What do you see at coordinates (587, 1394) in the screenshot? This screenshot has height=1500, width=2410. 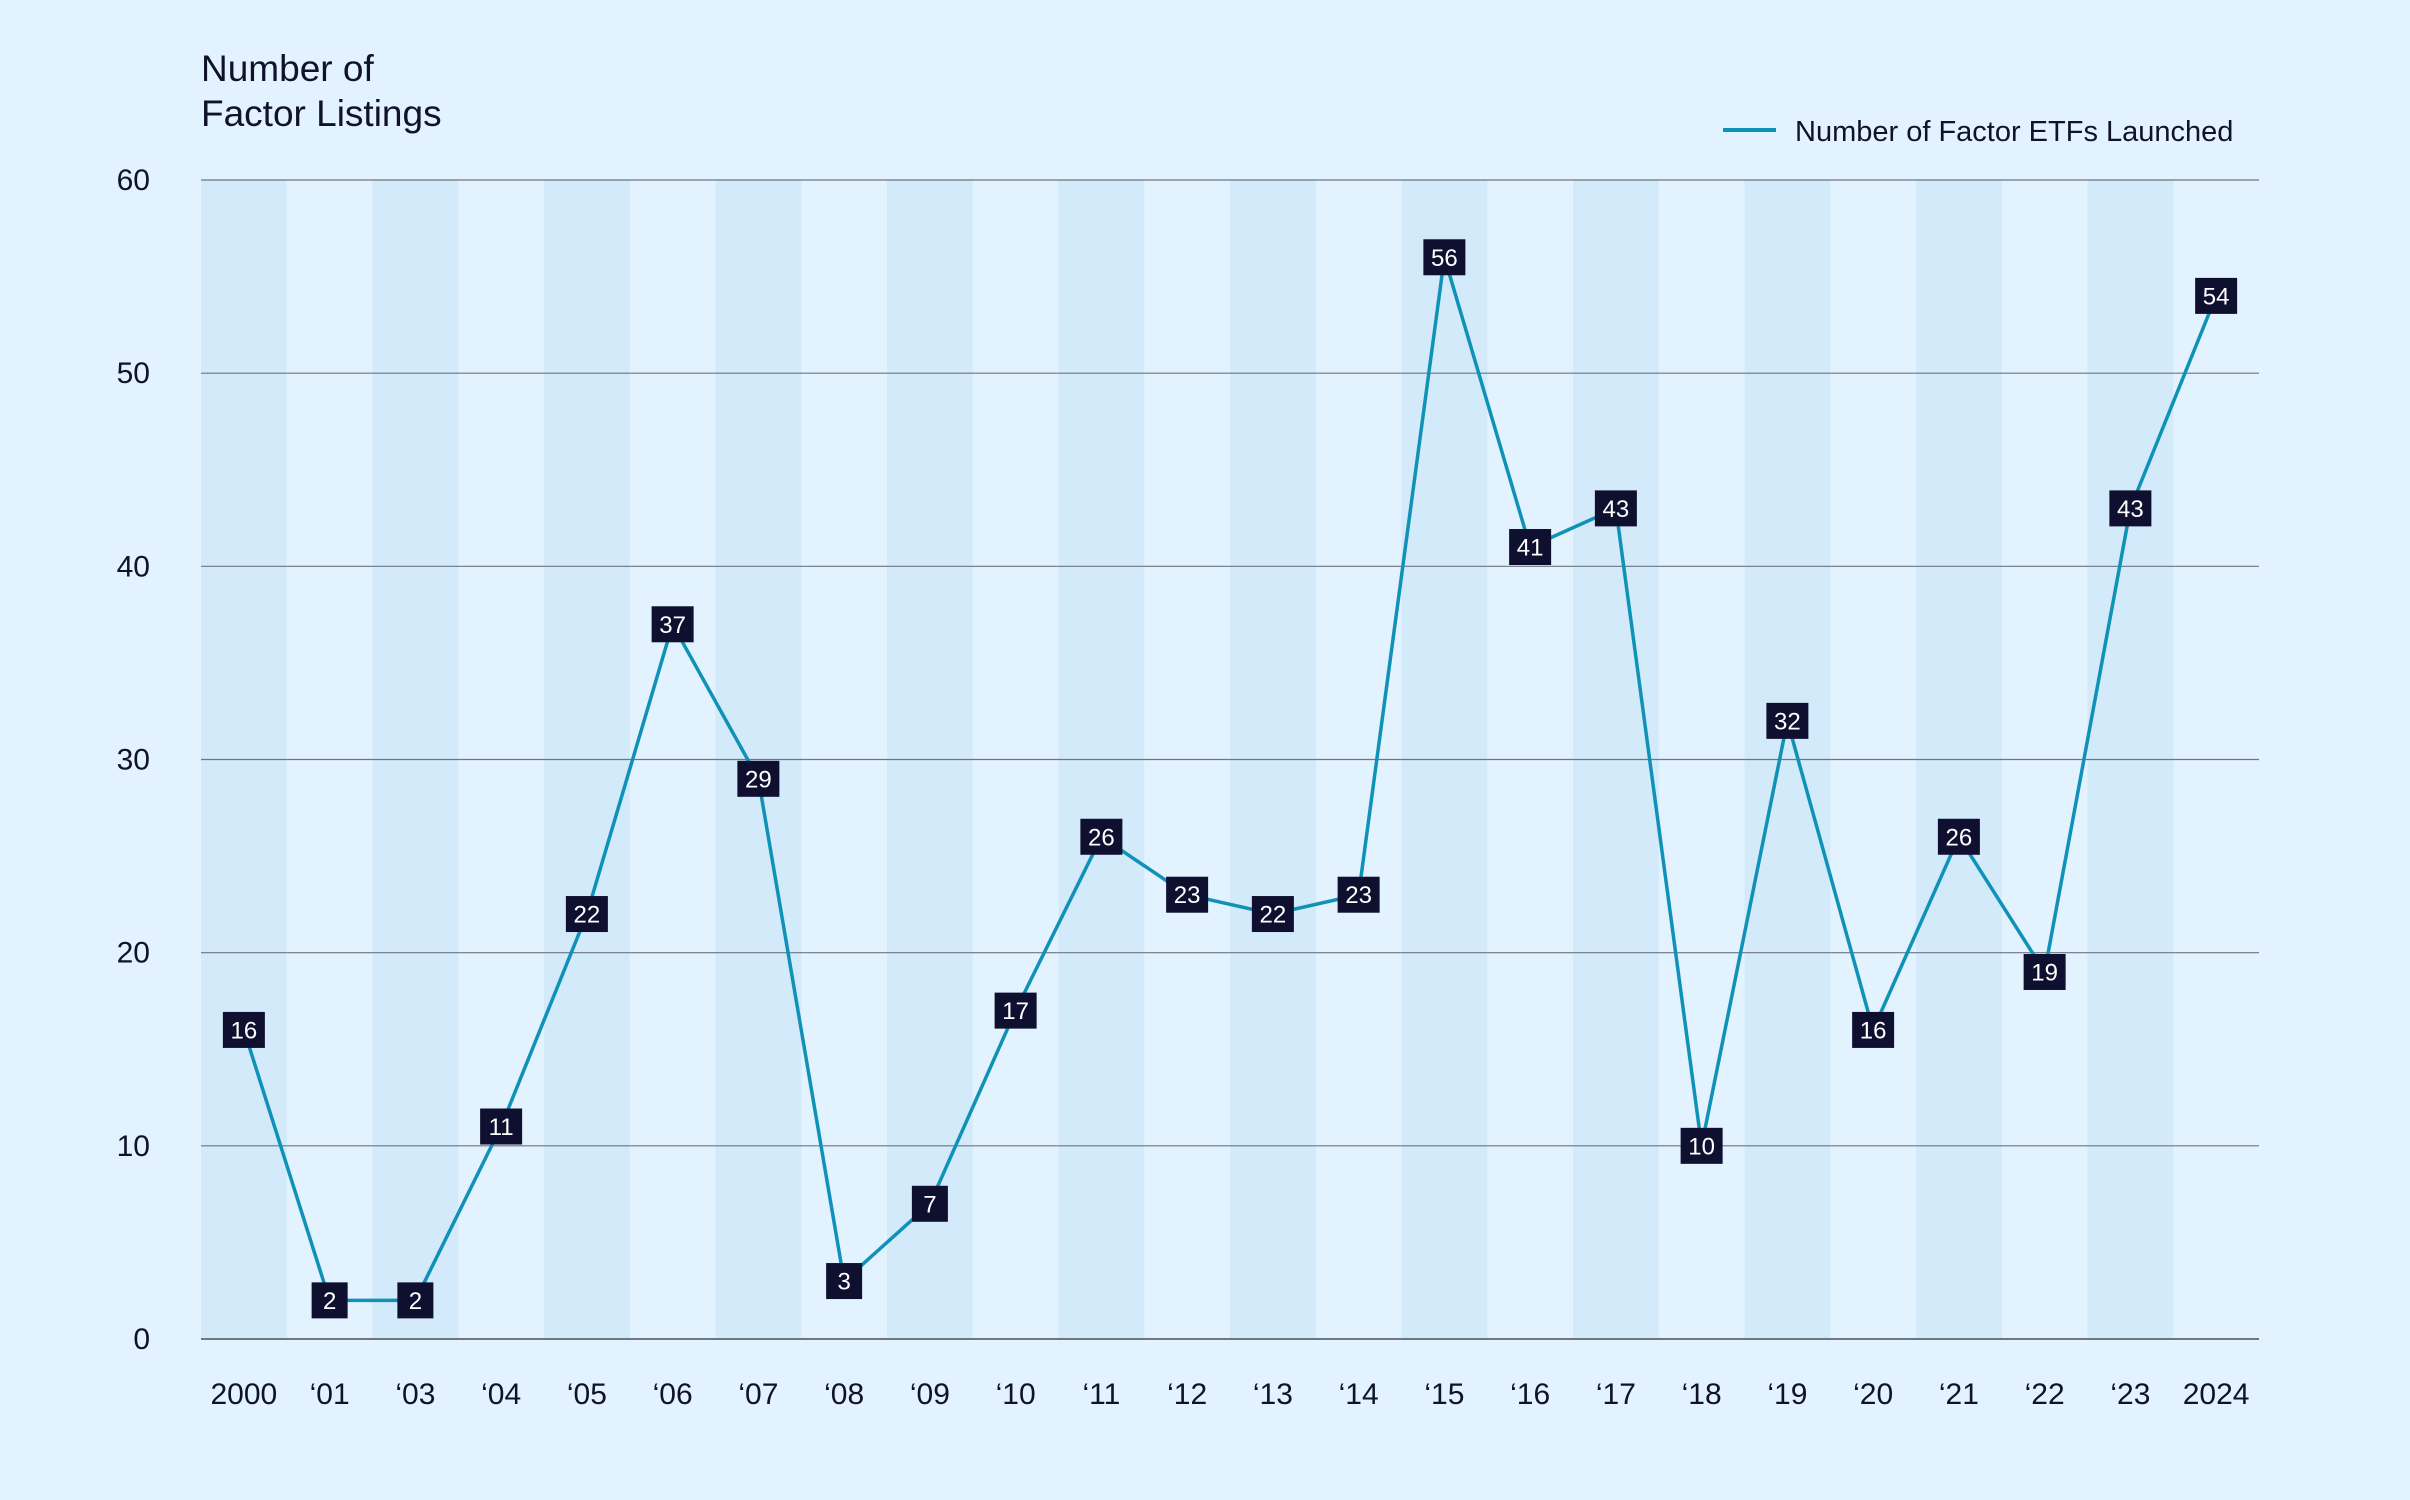 I see `x-tick-label: ‘05` at bounding box center [587, 1394].